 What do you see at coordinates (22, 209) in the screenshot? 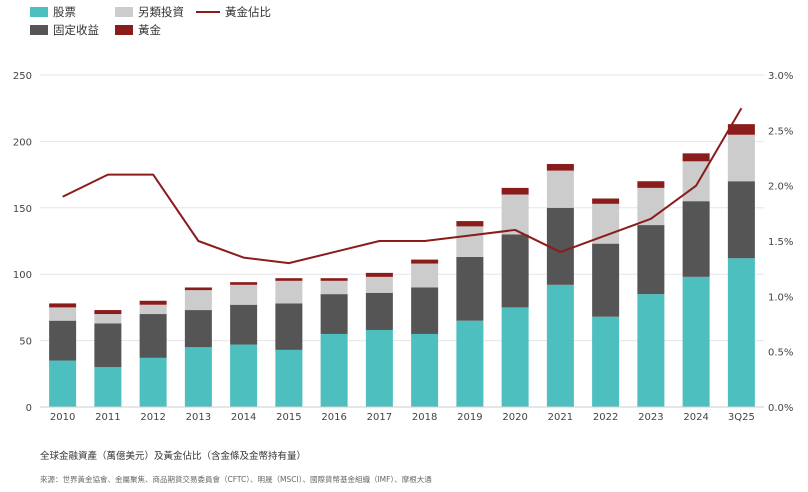
I see `y-left-tick-label: 150` at bounding box center [22, 209].